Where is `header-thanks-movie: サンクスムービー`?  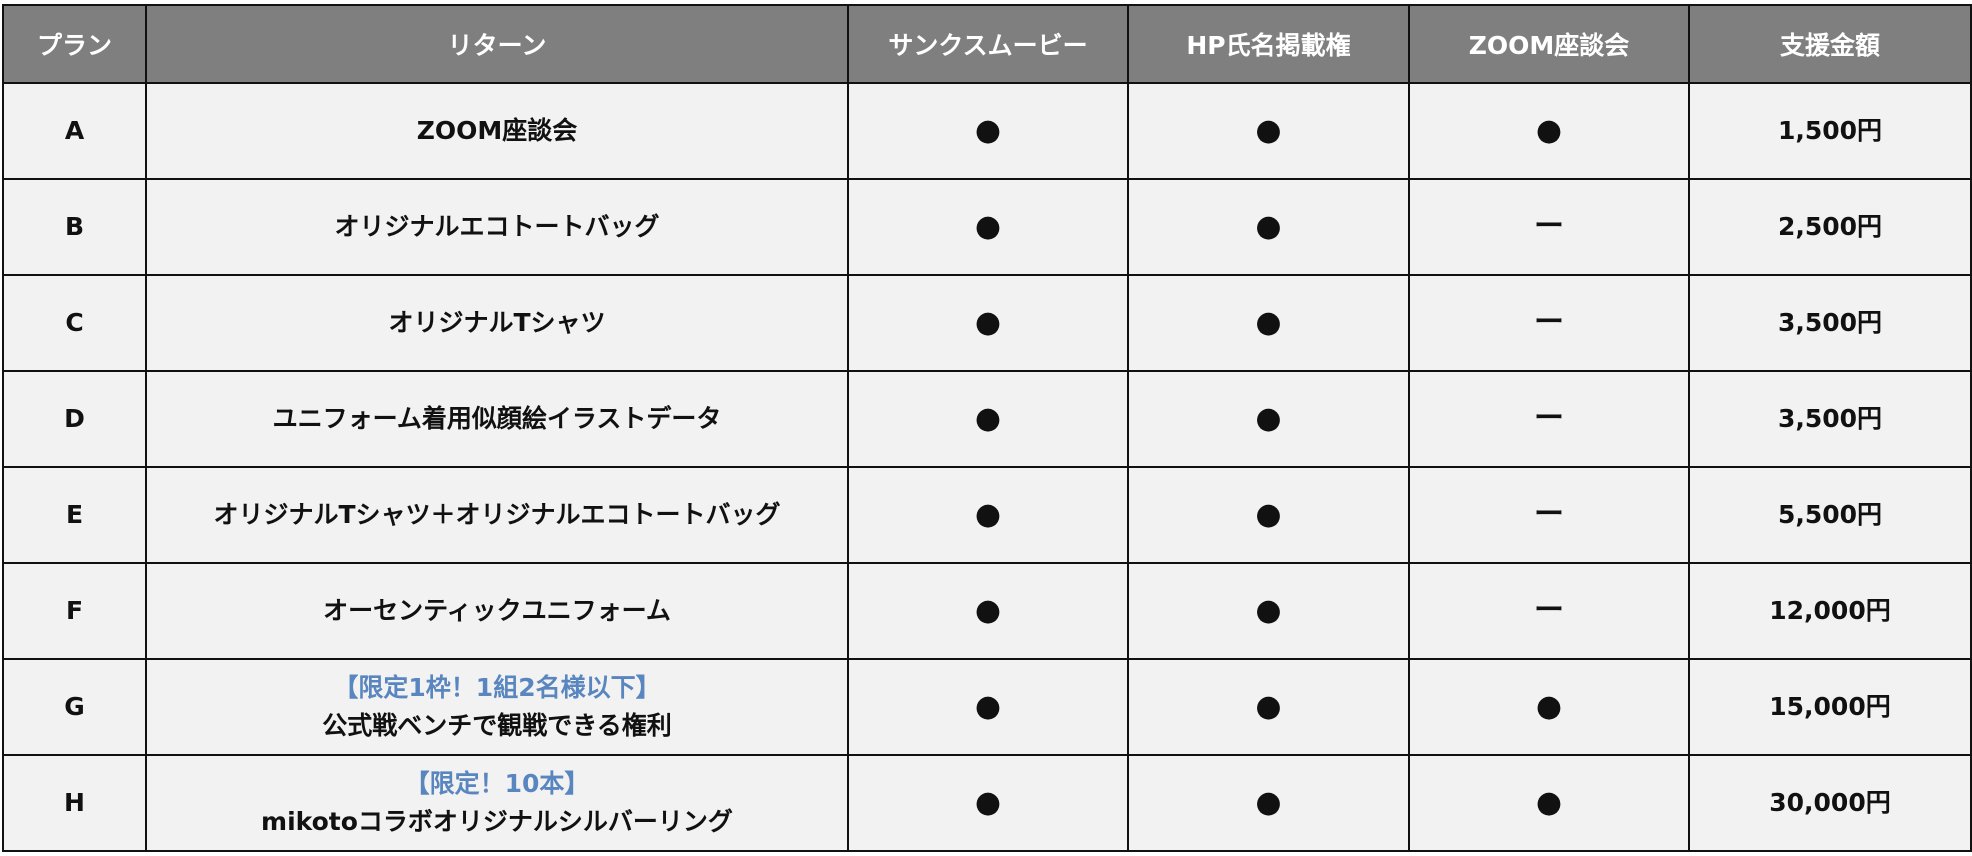
header-thanks-movie: サンクスムービー is located at coordinates (988, 44).